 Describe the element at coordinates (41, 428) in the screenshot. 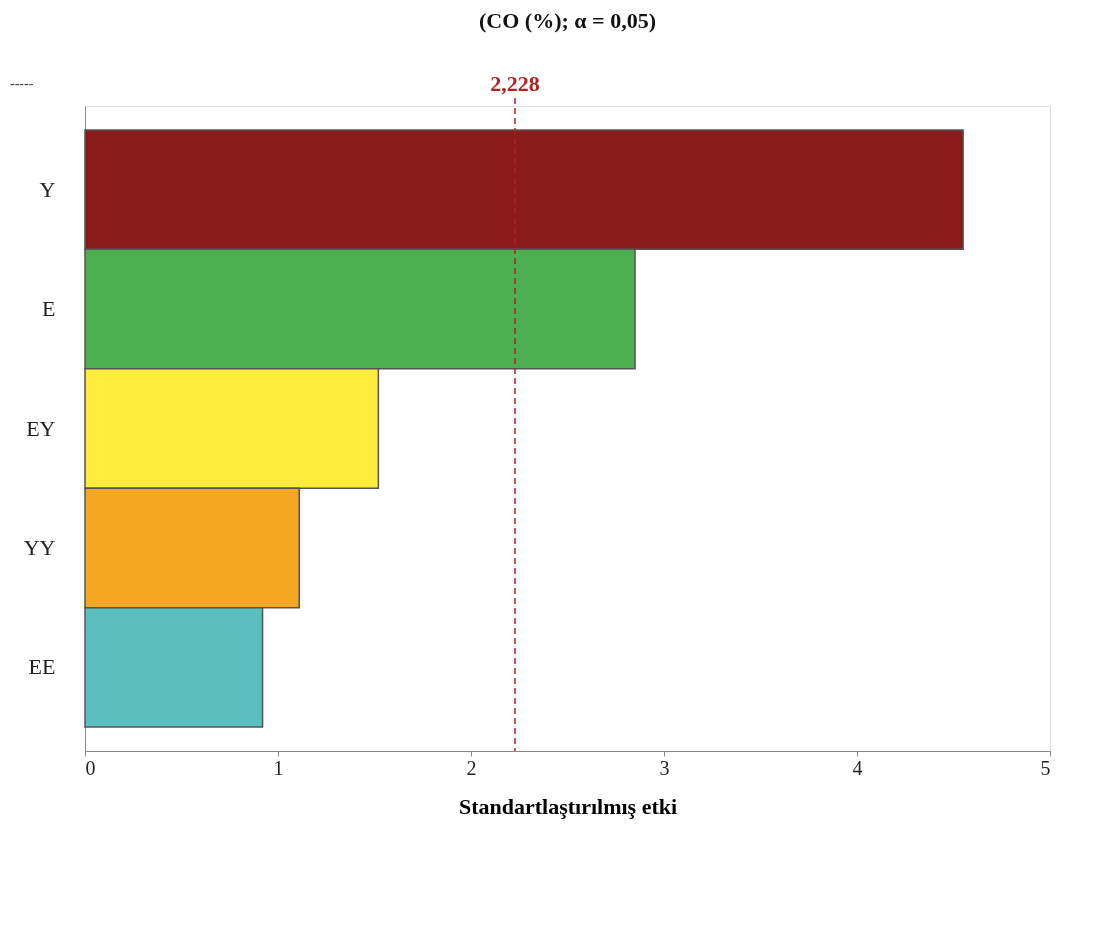

I see `y-tick-label: EY` at that location.